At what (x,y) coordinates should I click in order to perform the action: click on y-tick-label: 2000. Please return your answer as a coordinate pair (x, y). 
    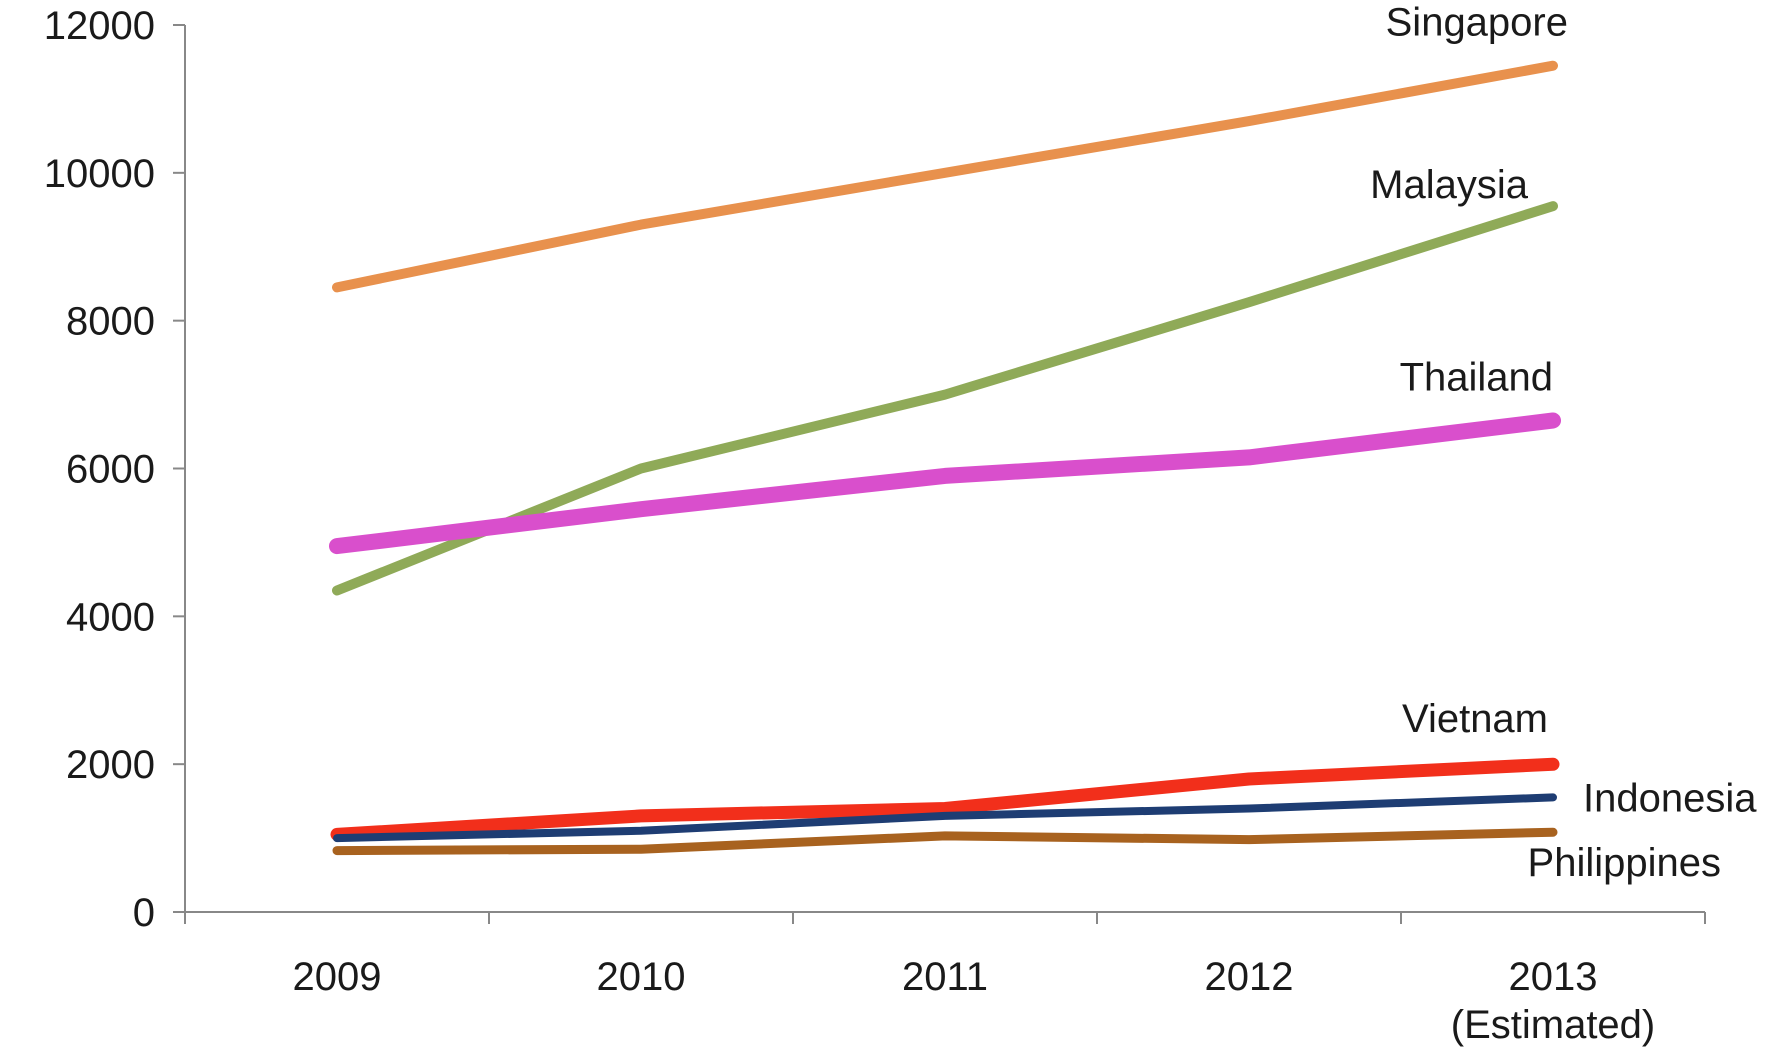
    Looking at the image, I should click on (110, 765).